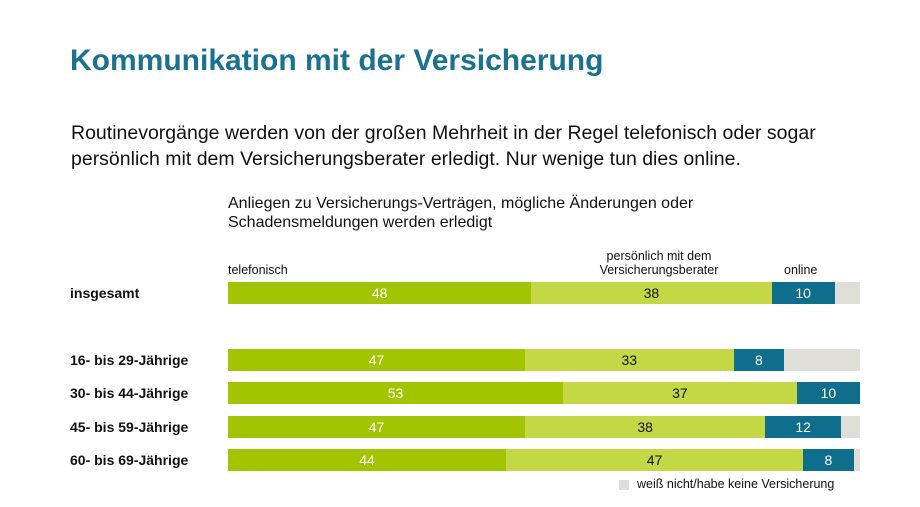  I want to click on bar-value-label-3-1: 38, so click(645, 427).